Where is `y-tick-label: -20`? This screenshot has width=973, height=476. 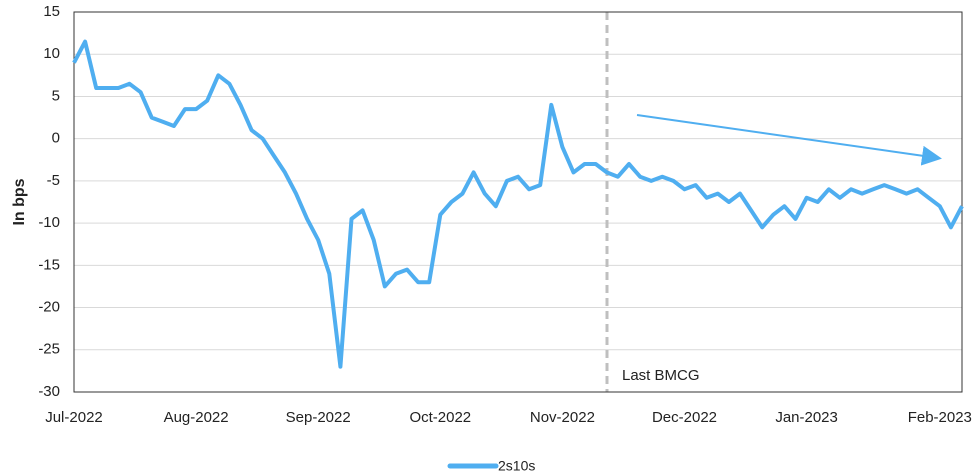 y-tick-label: -20 is located at coordinates (49, 307).